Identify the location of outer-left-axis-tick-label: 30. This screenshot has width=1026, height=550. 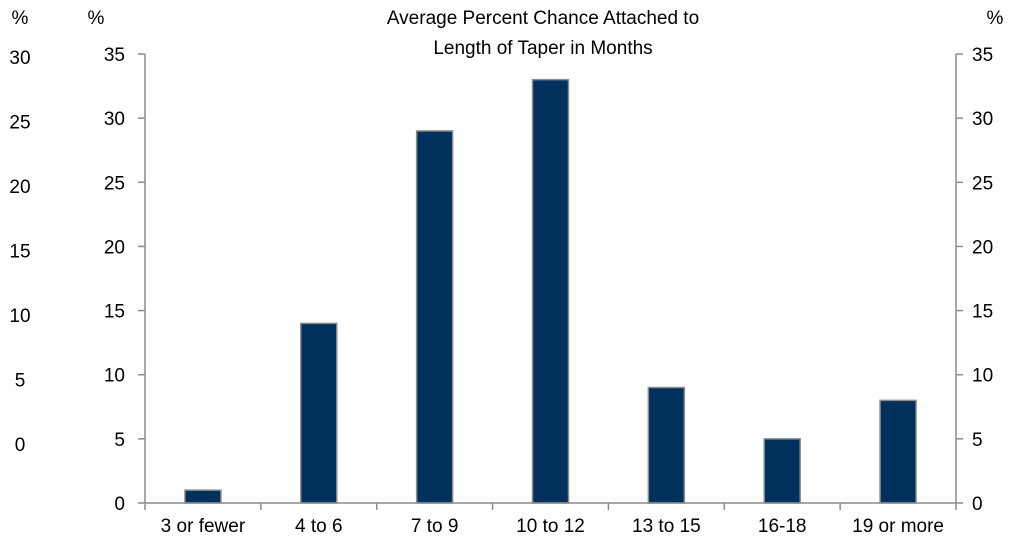
(19, 58).